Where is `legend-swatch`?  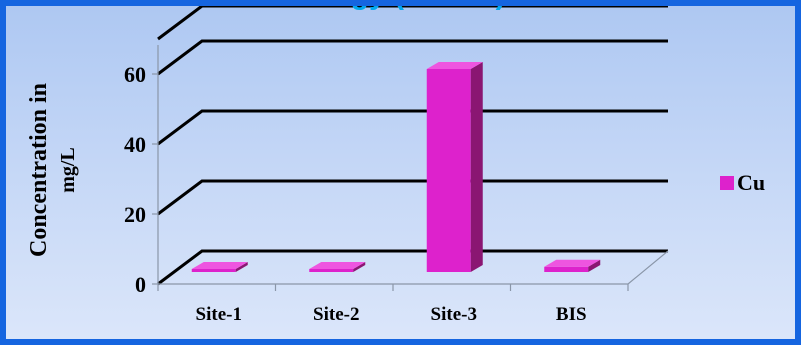
legend-swatch is located at coordinates (727, 183).